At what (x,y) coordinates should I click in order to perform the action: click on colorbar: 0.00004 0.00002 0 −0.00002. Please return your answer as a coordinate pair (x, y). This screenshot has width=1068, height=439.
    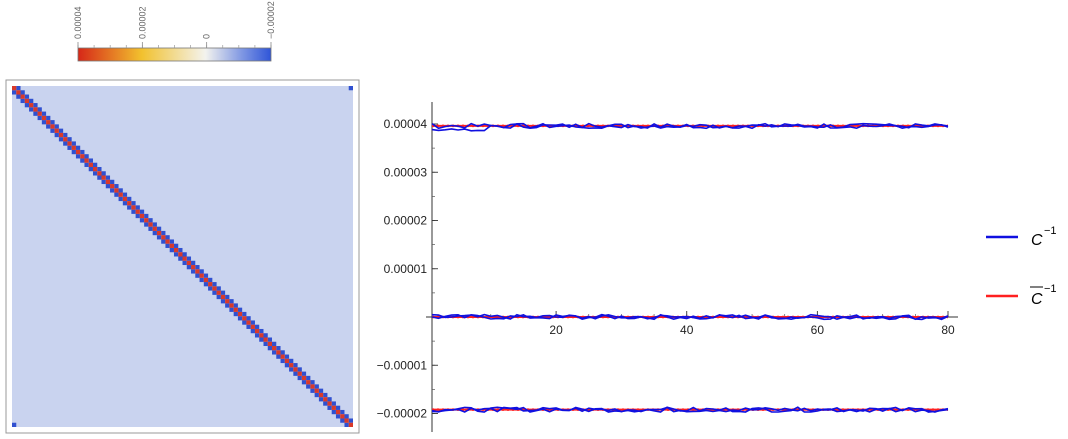
    Looking at the image, I should click on (174, 31).